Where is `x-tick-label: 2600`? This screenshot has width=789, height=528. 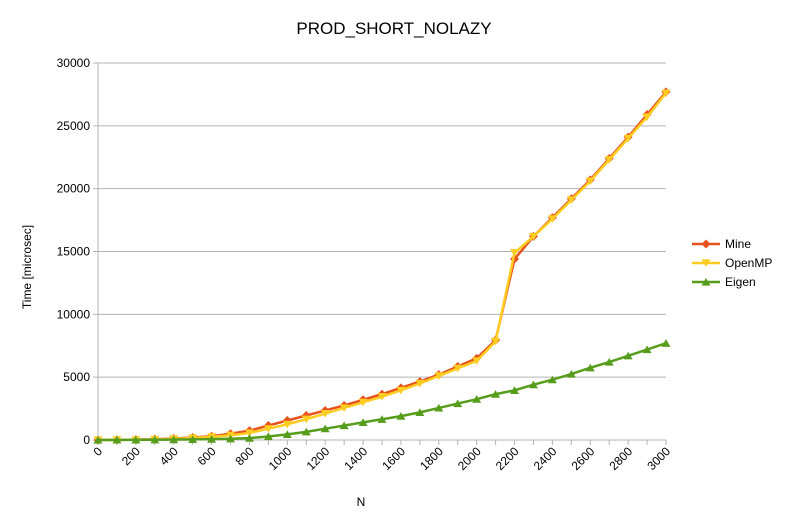 x-tick-label: 2600 is located at coordinates (583, 458).